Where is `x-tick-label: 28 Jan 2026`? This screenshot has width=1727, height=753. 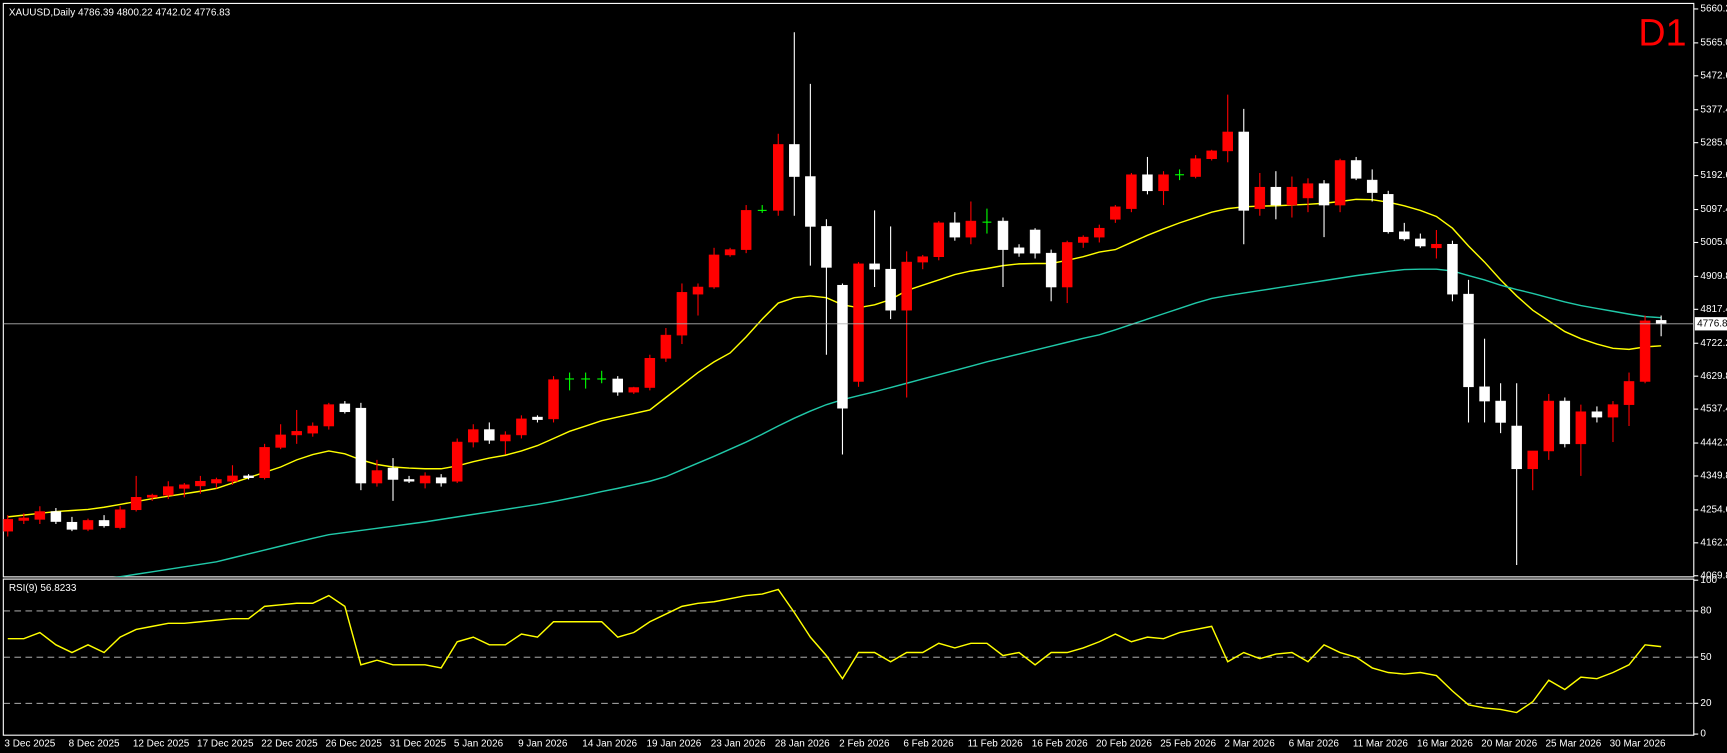 x-tick-label: 28 Jan 2026 is located at coordinates (802, 744).